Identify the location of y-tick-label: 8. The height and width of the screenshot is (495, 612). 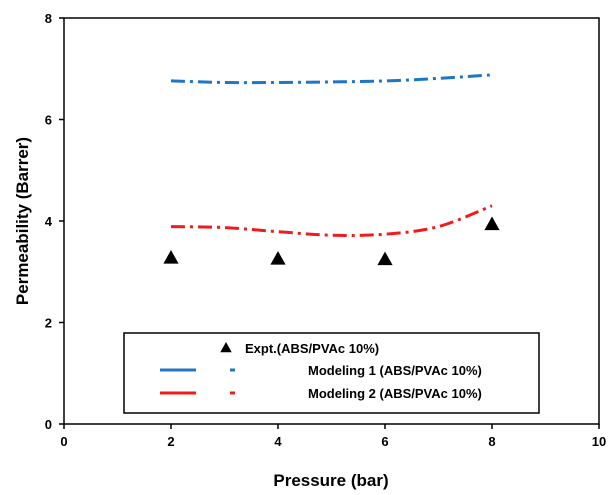
(48, 18).